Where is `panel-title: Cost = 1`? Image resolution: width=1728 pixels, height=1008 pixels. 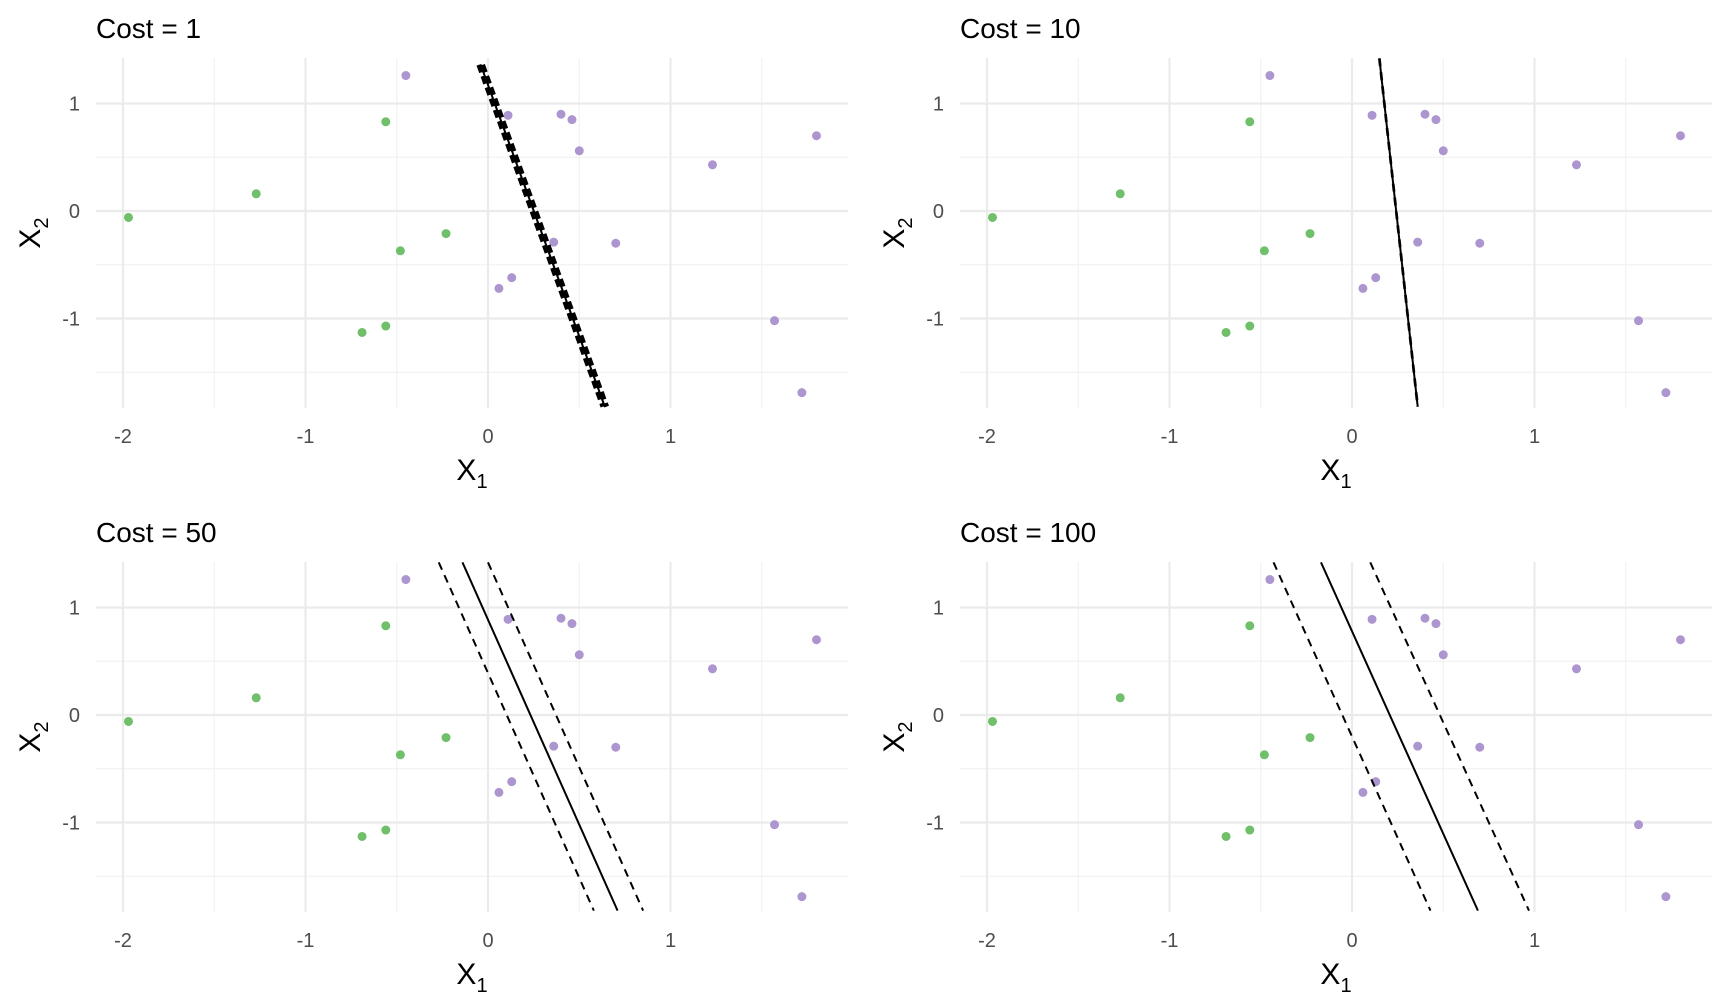
panel-title: Cost = 1 is located at coordinates (148, 28).